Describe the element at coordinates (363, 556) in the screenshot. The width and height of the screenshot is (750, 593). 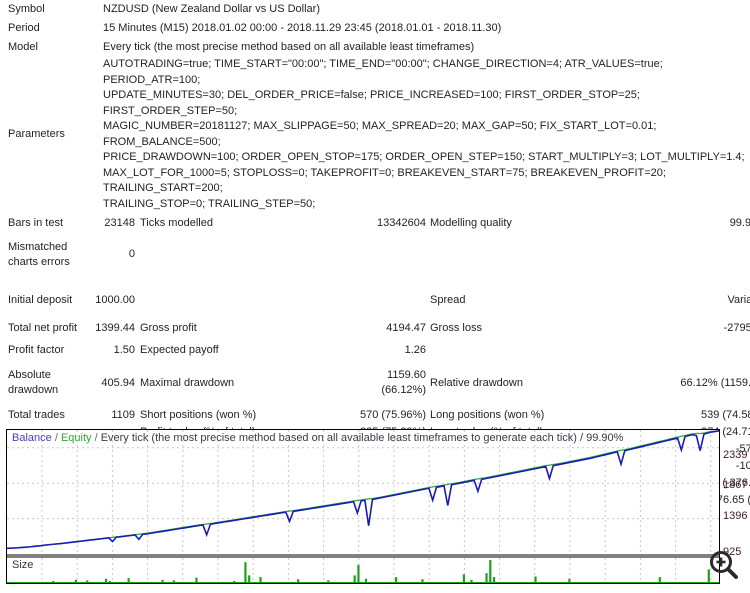
I see `chart-pane-divider` at that location.